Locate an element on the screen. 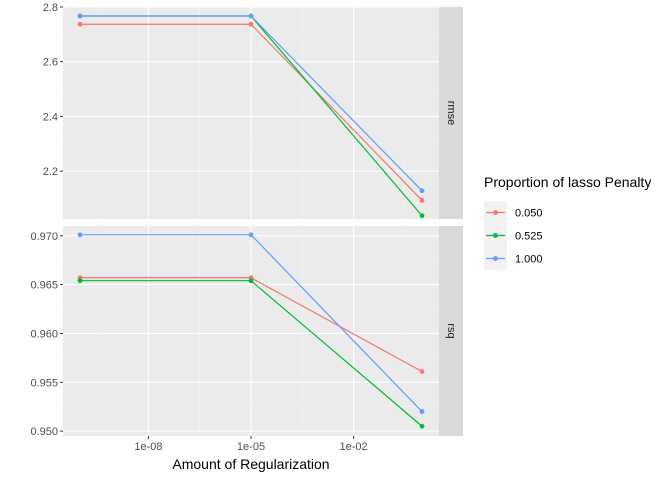 This screenshot has height=480, width=672. legend-label-0.525: 0.525 is located at coordinates (529, 237).